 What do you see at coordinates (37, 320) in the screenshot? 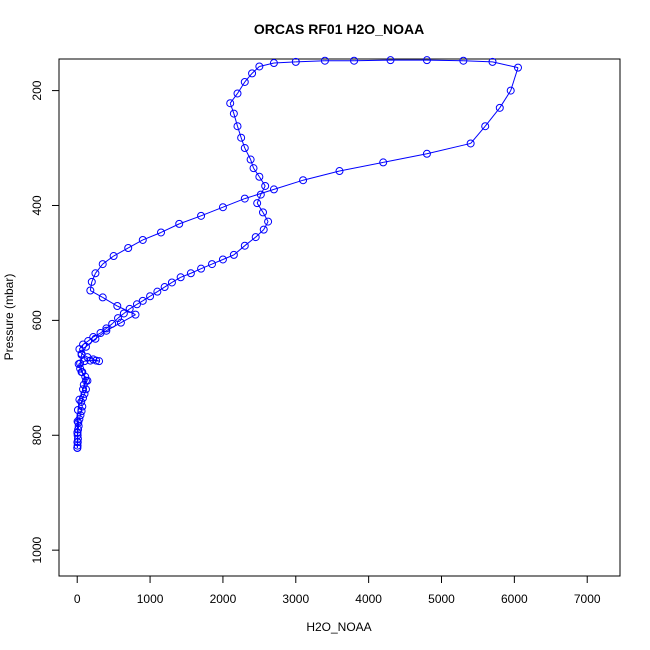
I see `y-tick-label: 600` at bounding box center [37, 320].